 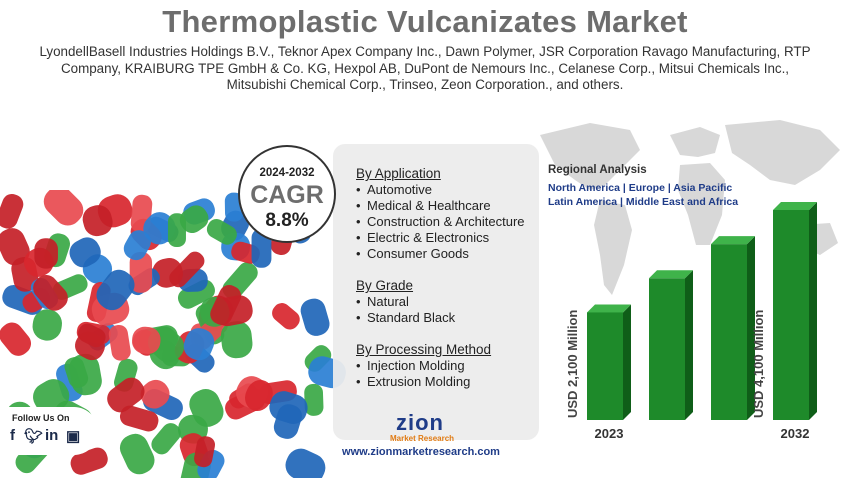 I want to click on page-title: Thermoplastic Vulcanizates Market, so click(x=425, y=21).